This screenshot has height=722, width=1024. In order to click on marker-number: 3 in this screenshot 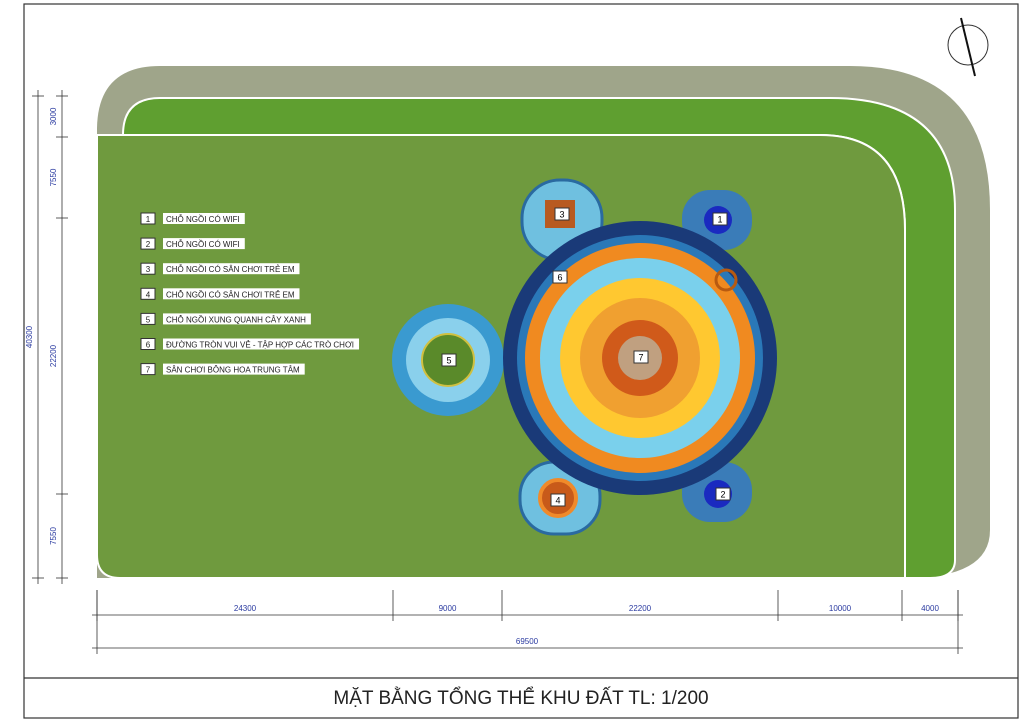, I will do `click(561, 215)`.